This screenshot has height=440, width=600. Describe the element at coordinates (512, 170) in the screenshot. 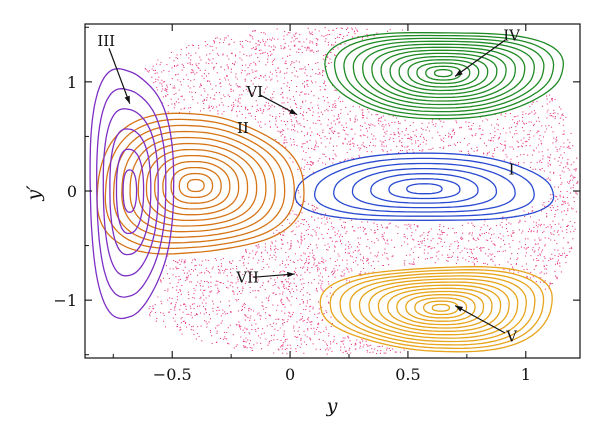

I see `annotation-label: I` at that location.